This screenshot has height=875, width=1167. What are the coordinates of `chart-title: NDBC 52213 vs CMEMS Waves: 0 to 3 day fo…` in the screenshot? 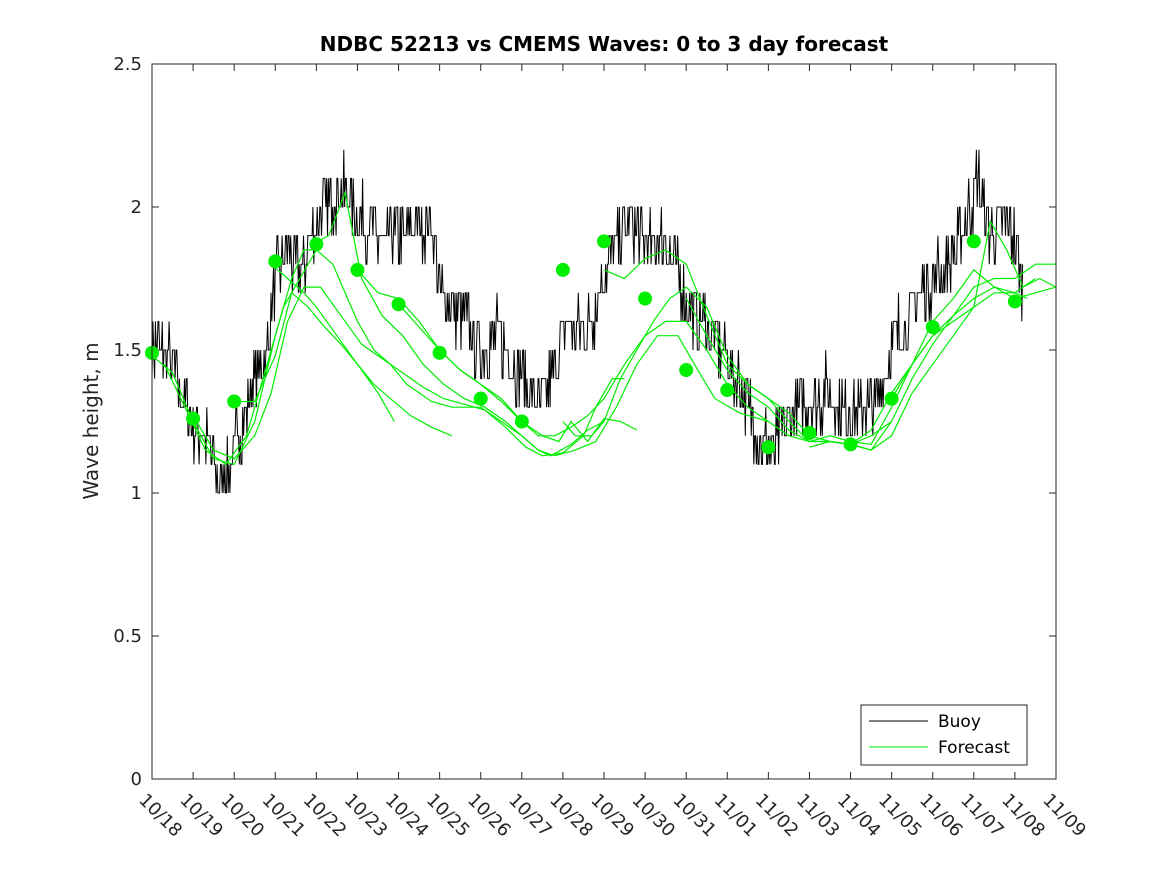 It's located at (604, 44).